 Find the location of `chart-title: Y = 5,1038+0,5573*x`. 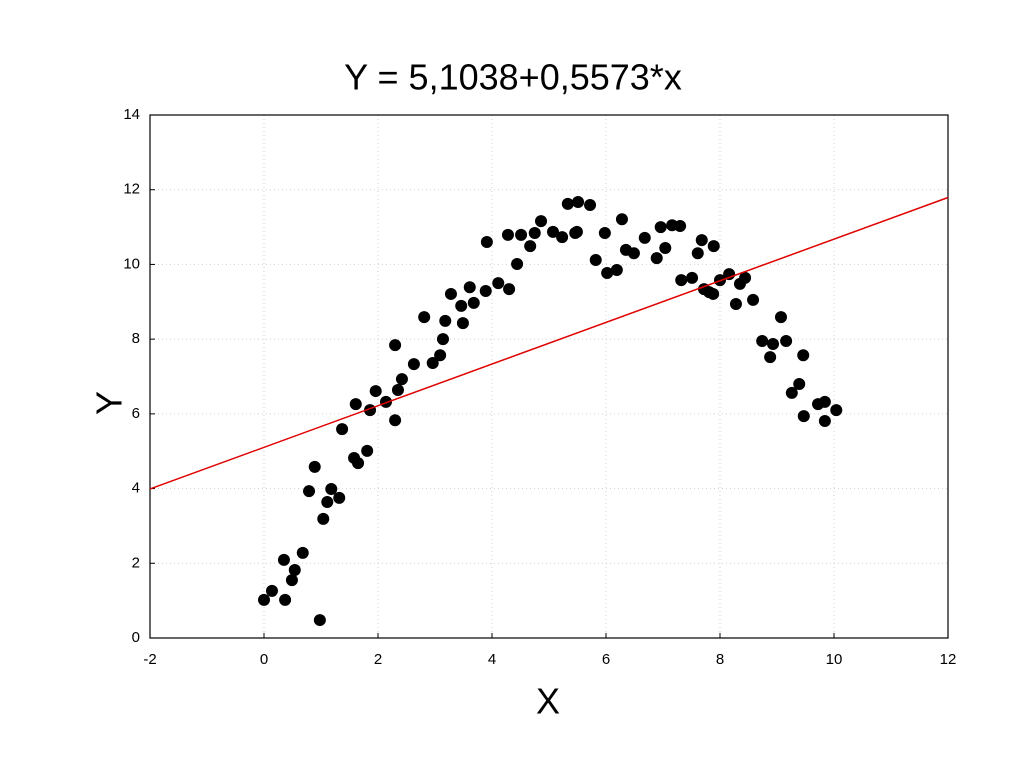

chart-title: Y = 5,1038+0,5573*x is located at coordinates (513, 77).